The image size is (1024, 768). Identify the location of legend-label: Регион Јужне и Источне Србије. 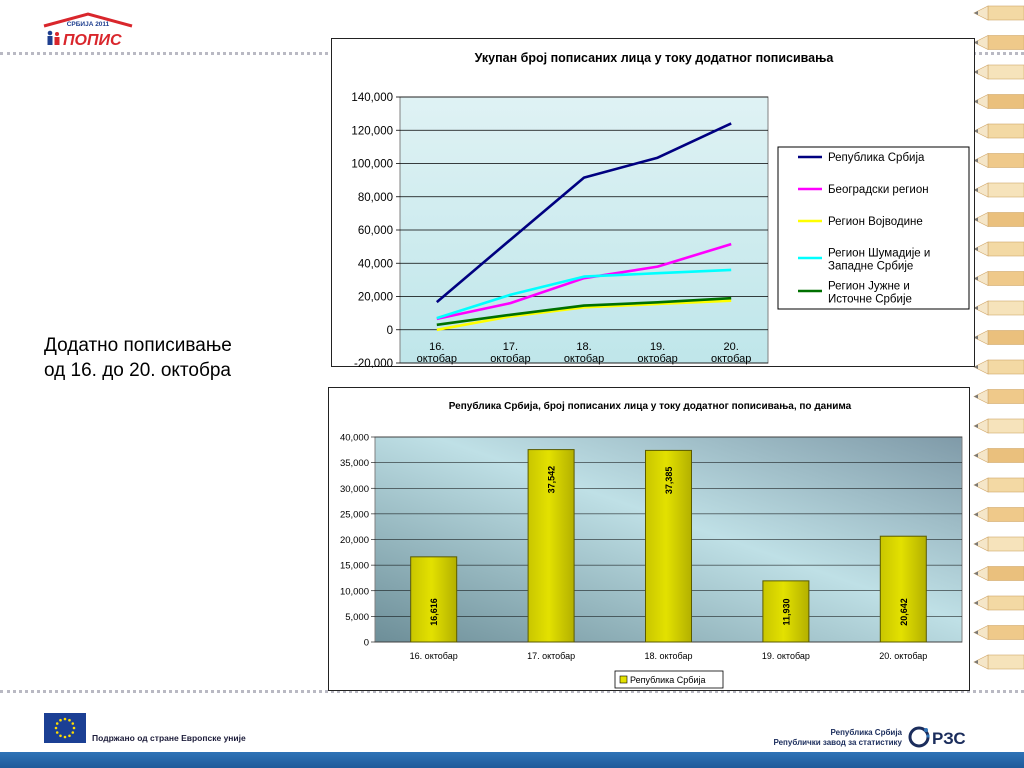
(870, 293).